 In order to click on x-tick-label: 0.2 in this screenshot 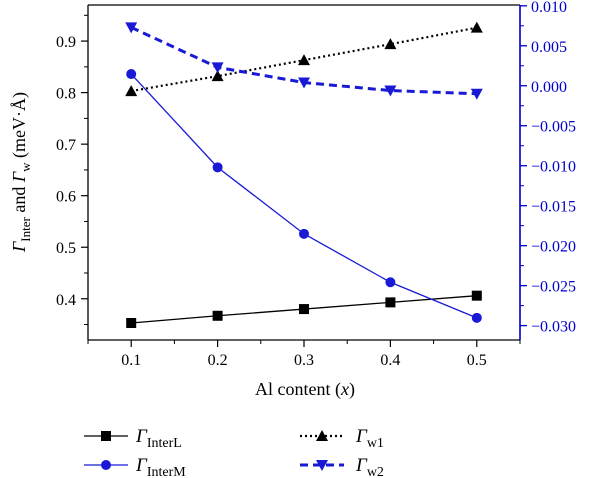, I will do `click(218, 360)`.